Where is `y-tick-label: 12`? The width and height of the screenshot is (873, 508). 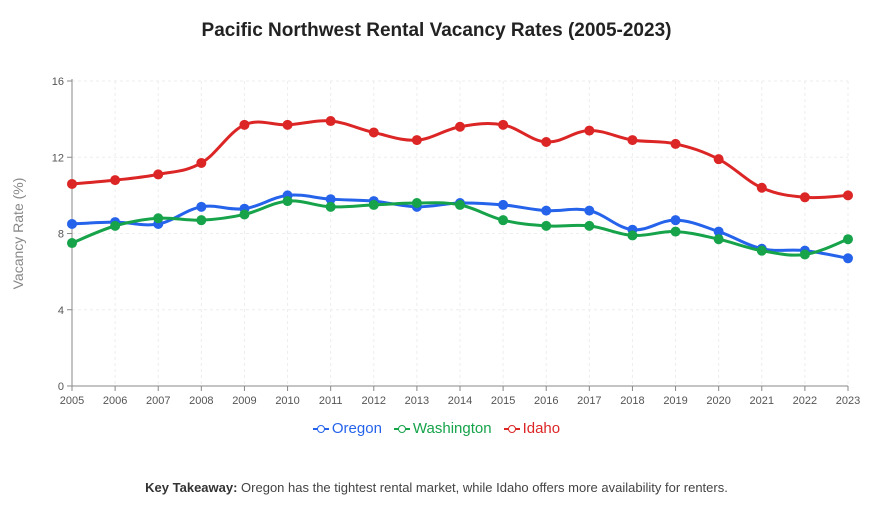
y-tick-label: 12 is located at coordinates (58, 158).